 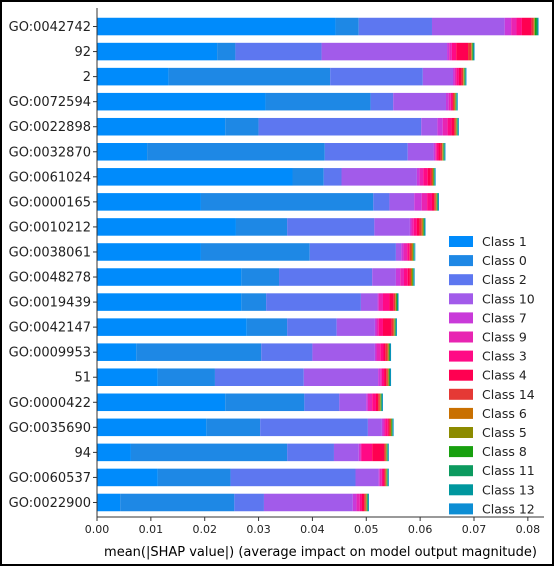 What do you see at coordinates (508, 470) in the screenshot?
I see `legend-label: Class 11` at bounding box center [508, 470].